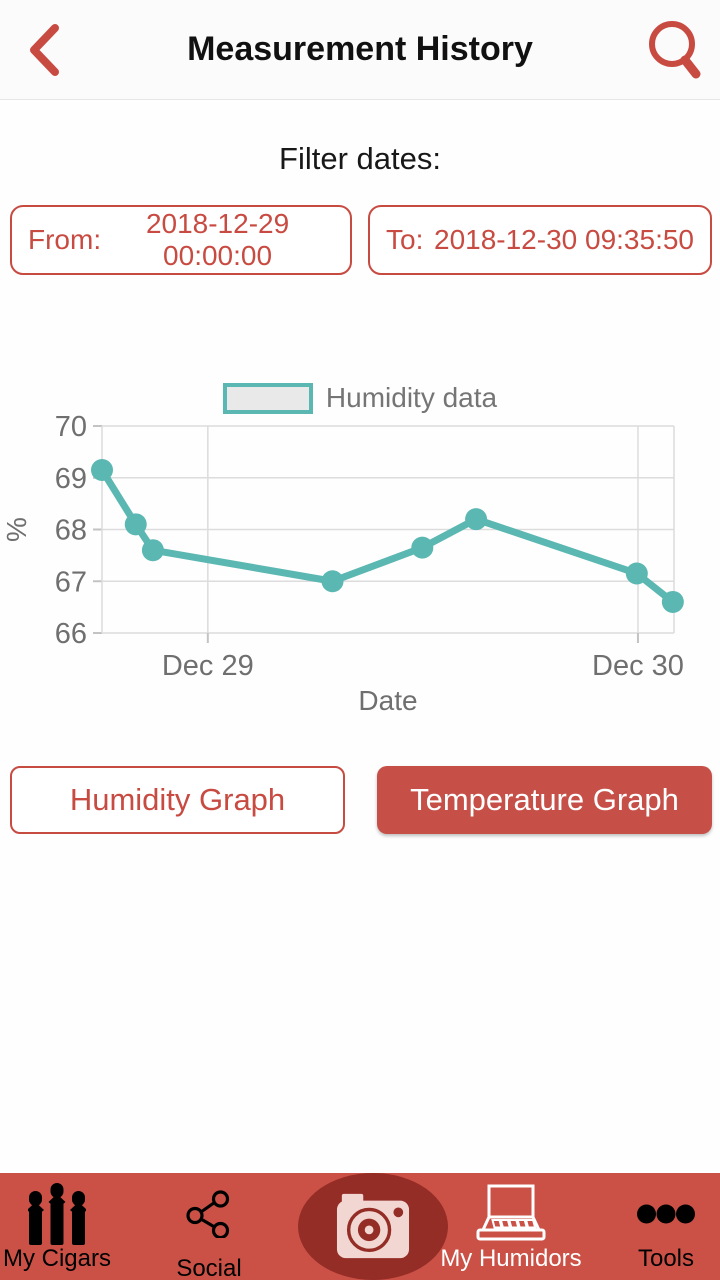 The height and width of the screenshot is (1280, 720). I want to click on tab-label: Tools, so click(666, 1258).